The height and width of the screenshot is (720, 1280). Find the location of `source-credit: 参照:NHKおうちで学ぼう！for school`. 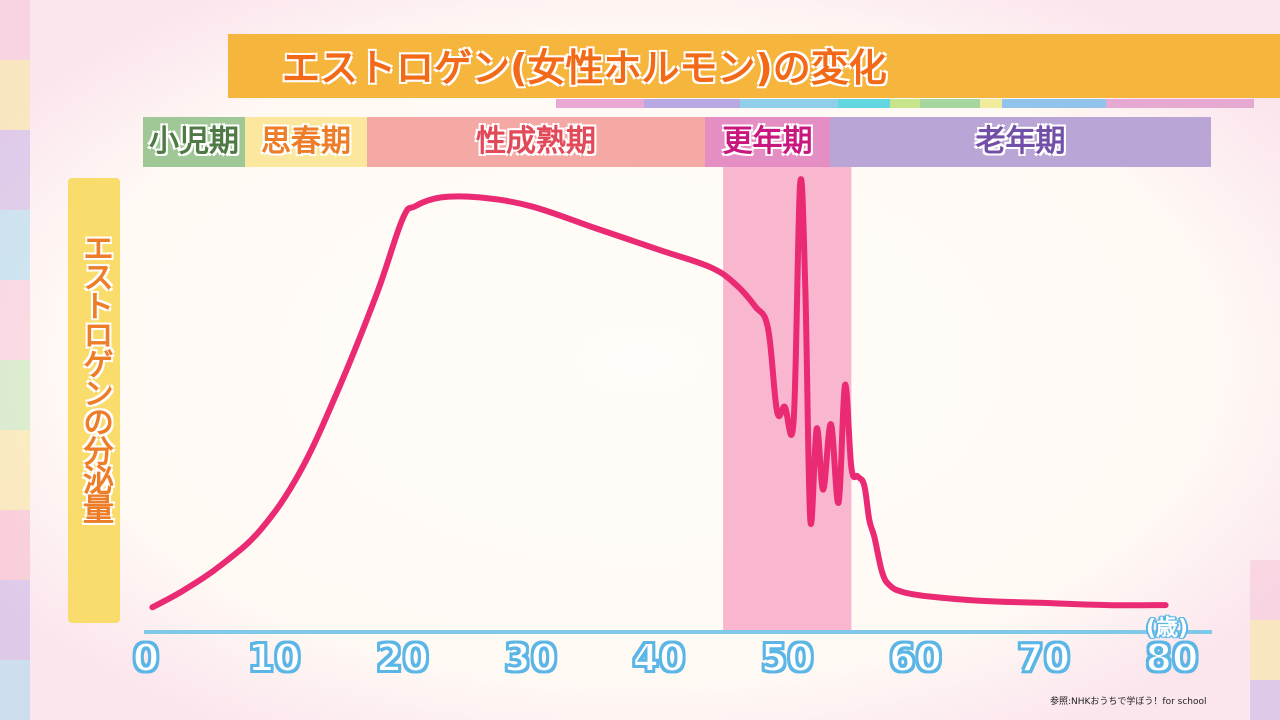

source-credit: 参照:NHKおうちで学ぼう！for school is located at coordinates (1128, 702).